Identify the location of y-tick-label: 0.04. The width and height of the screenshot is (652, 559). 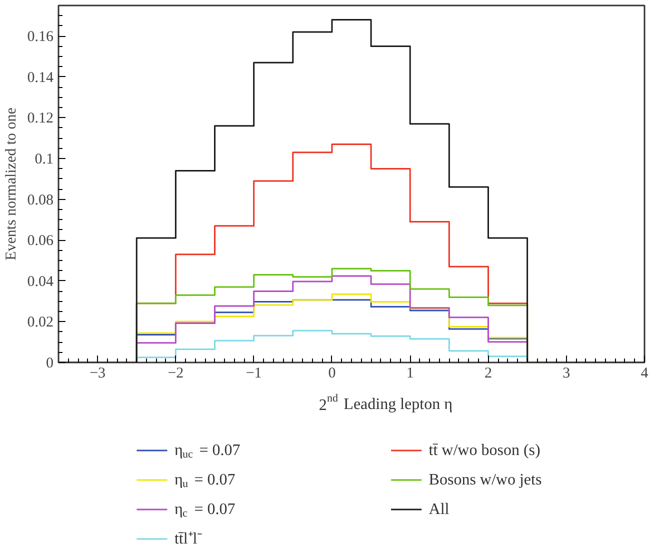
(40, 282).